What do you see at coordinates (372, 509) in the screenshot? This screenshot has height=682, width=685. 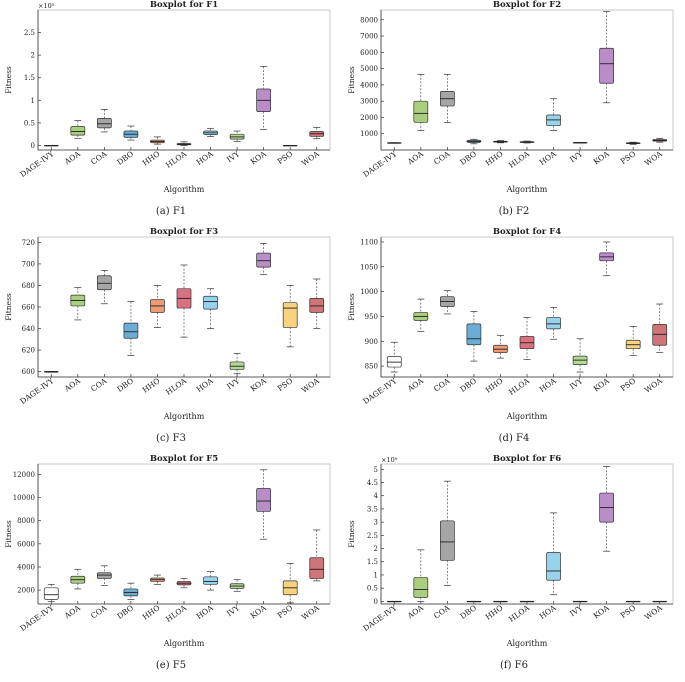 I see `y-tick-label: 3.5` at bounding box center [372, 509].